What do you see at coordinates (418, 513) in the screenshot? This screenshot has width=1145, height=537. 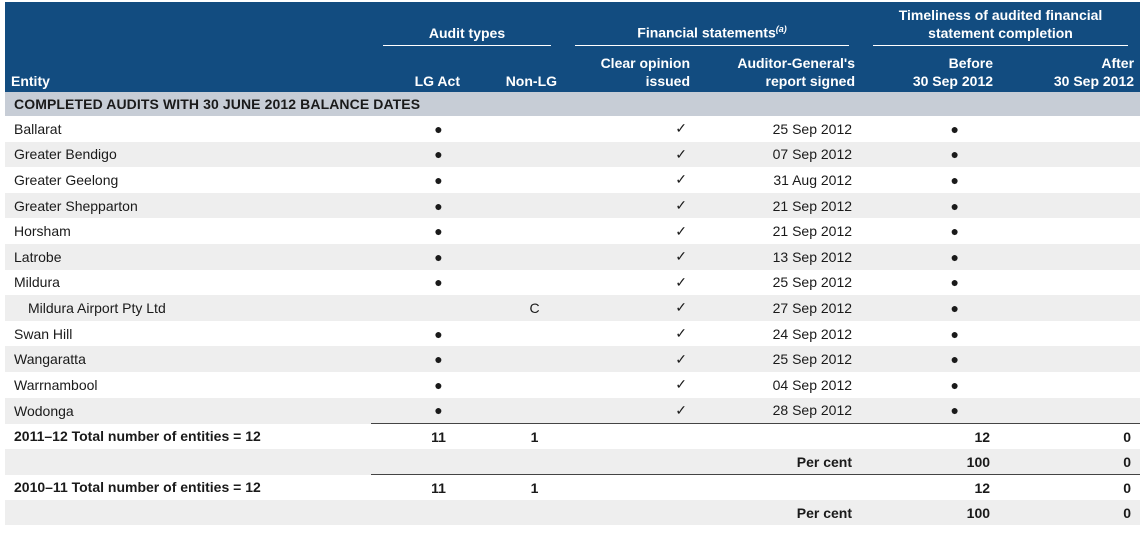 I see `percent-lg-empty` at bounding box center [418, 513].